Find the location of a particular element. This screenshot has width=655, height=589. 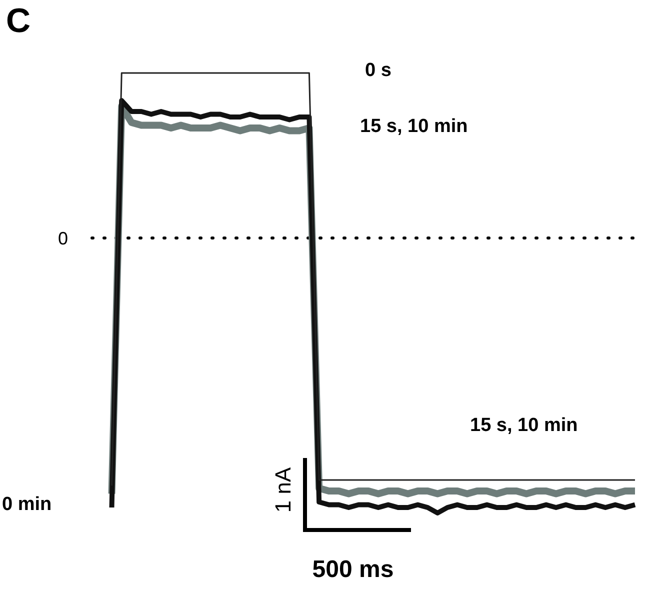

ref-line-label: 0 is located at coordinates (63, 238).